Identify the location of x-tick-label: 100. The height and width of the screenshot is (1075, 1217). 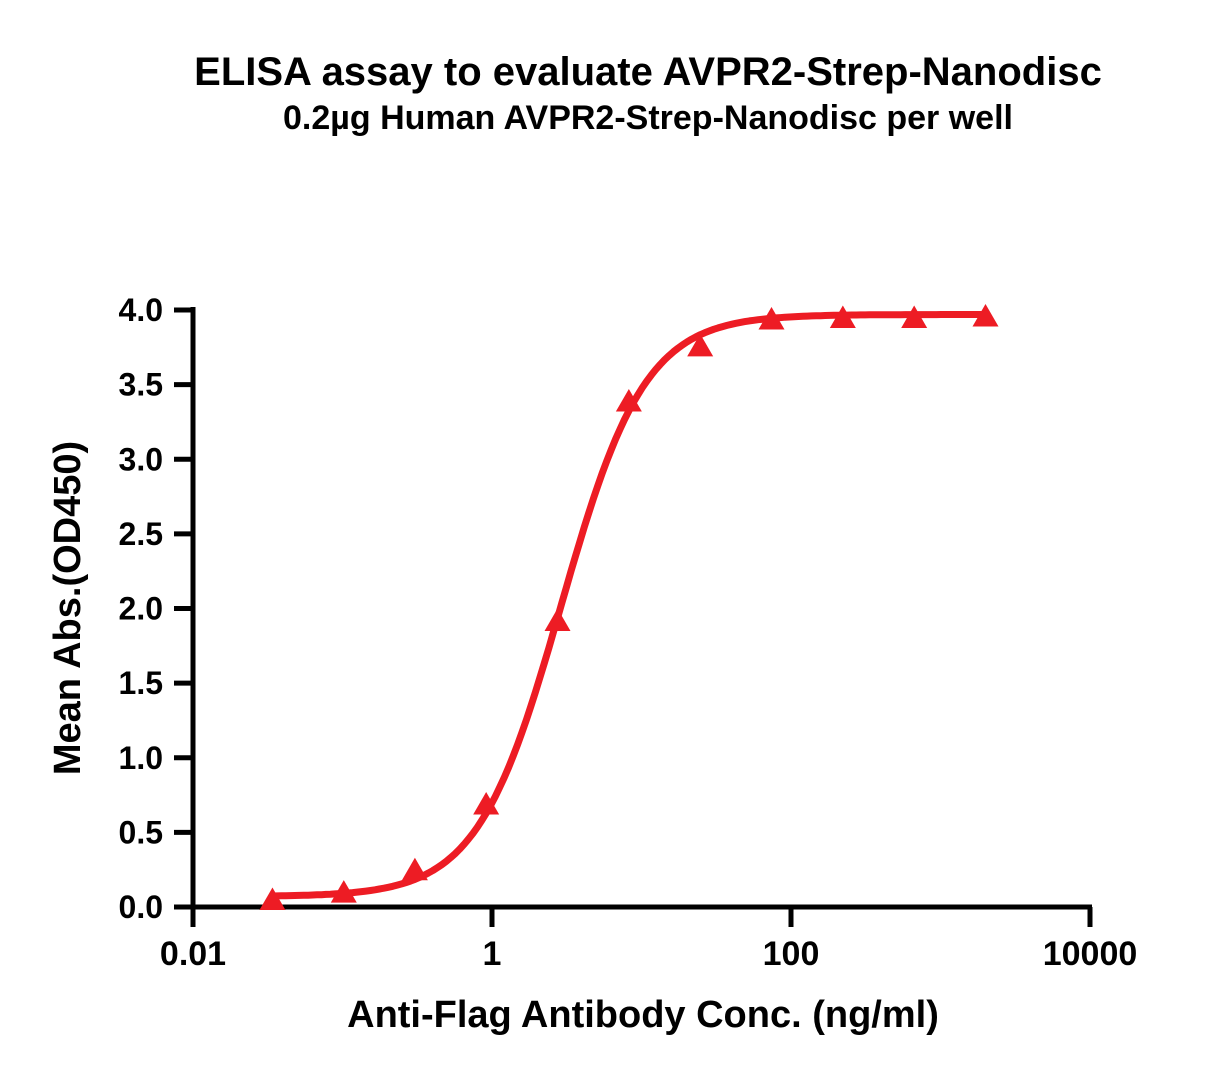
(791, 954).